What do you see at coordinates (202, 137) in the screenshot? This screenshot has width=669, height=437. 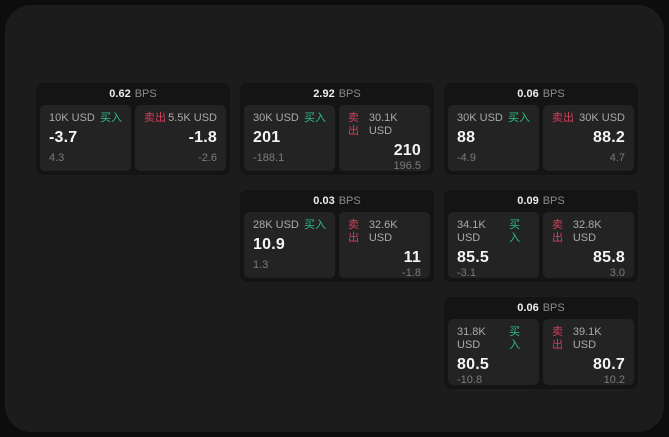 I see `sell-price: -1.8` at bounding box center [202, 137].